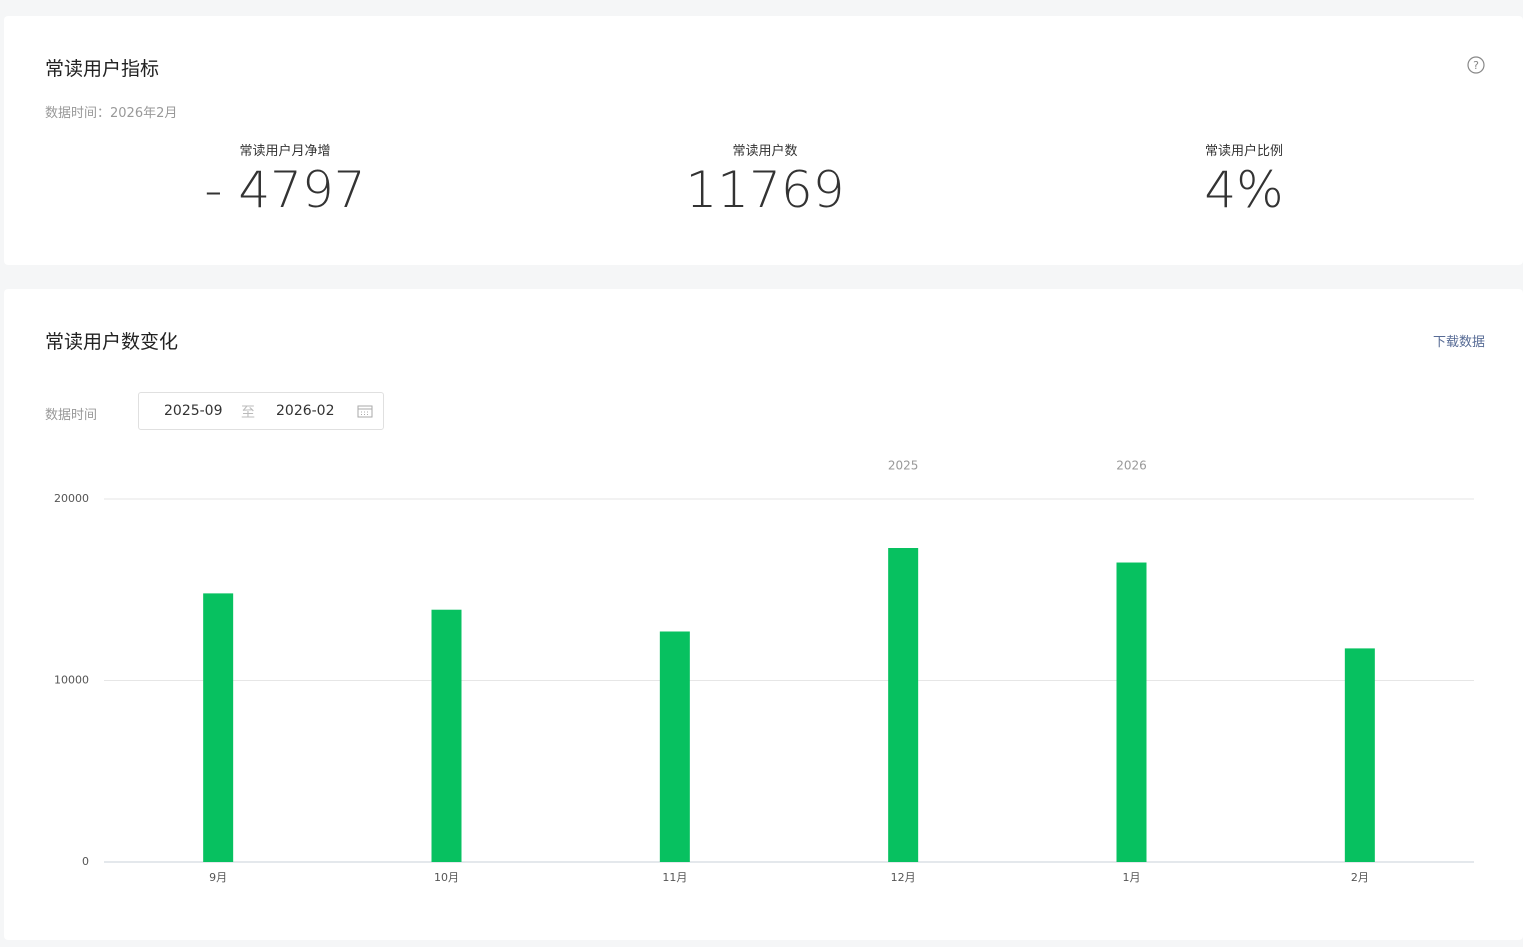  Describe the element at coordinates (765, 190) in the screenshot. I see `metric-value: 11769` at that location.